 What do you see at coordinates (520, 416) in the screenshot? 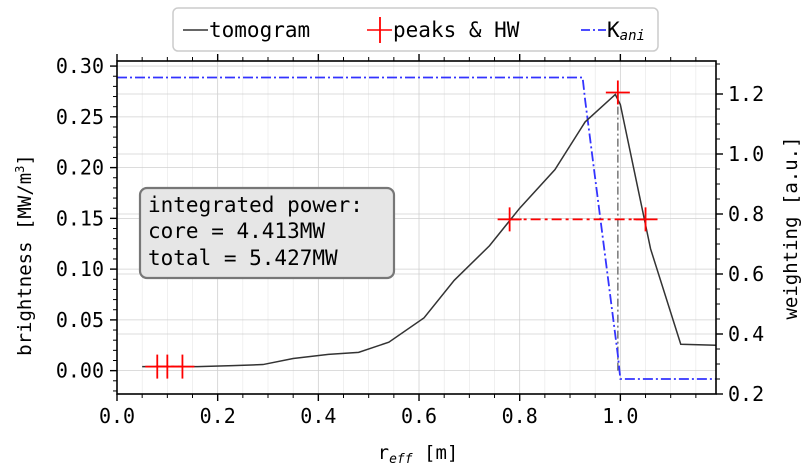
I see `x-tick-label: 0.8` at bounding box center [520, 416].